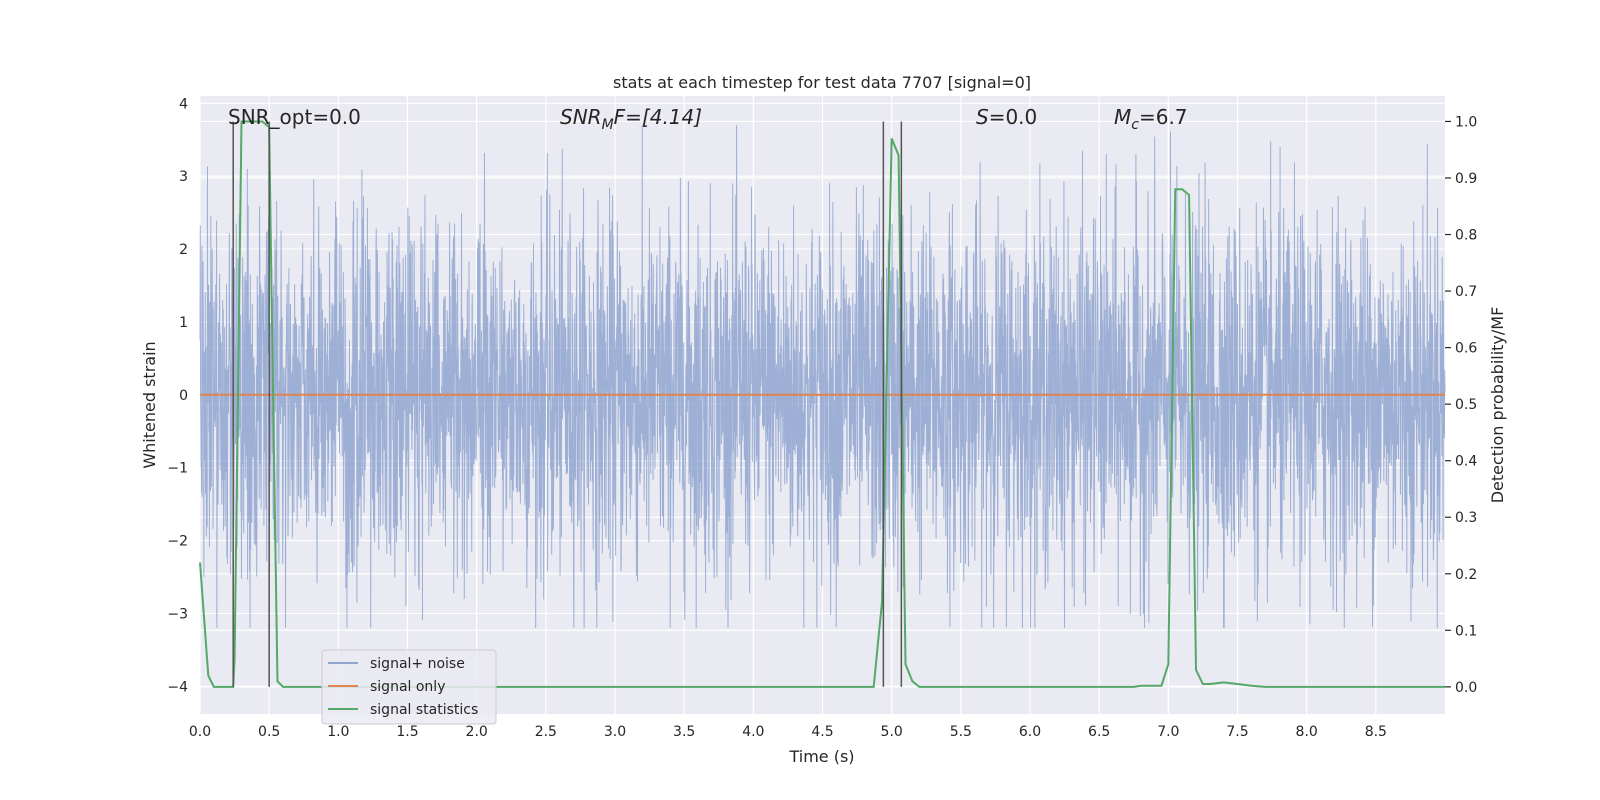 This screenshot has height=800, width=1600. I want to click on y-left-tick-label-6: 2, so click(183, 250).